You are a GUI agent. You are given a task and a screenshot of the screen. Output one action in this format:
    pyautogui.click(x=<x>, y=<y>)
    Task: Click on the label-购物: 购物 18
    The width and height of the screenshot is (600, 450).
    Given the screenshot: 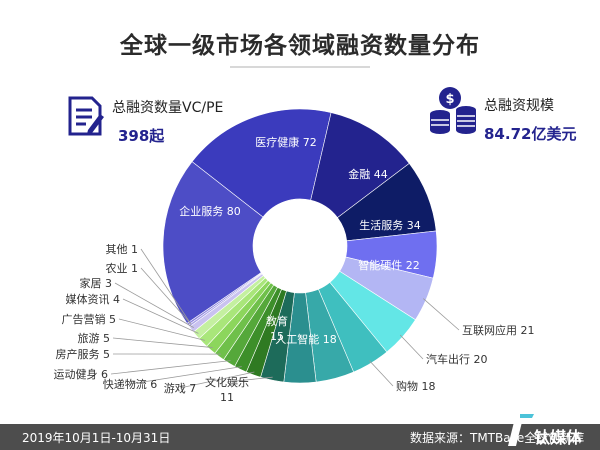 What is the action you would take?
    pyautogui.click(x=416, y=386)
    